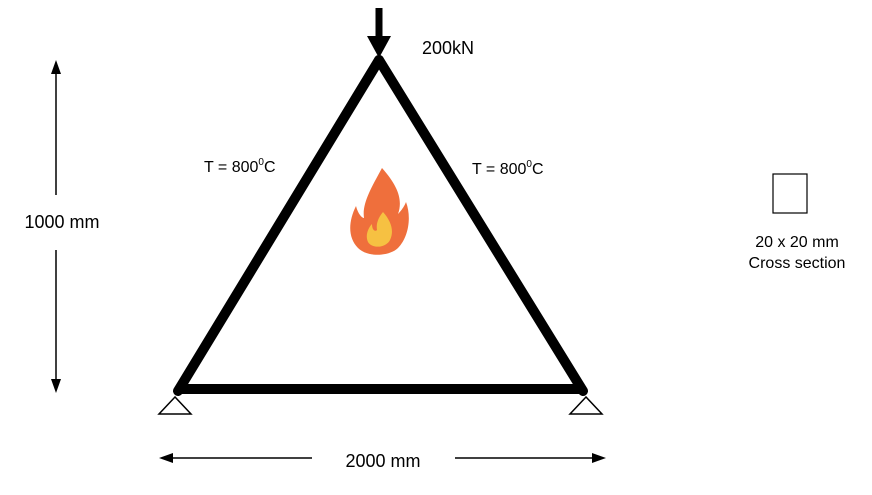  Describe the element at coordinates (382, 461) in the screenshot. I see `width-dimension-label: 2000 mm` at that location.